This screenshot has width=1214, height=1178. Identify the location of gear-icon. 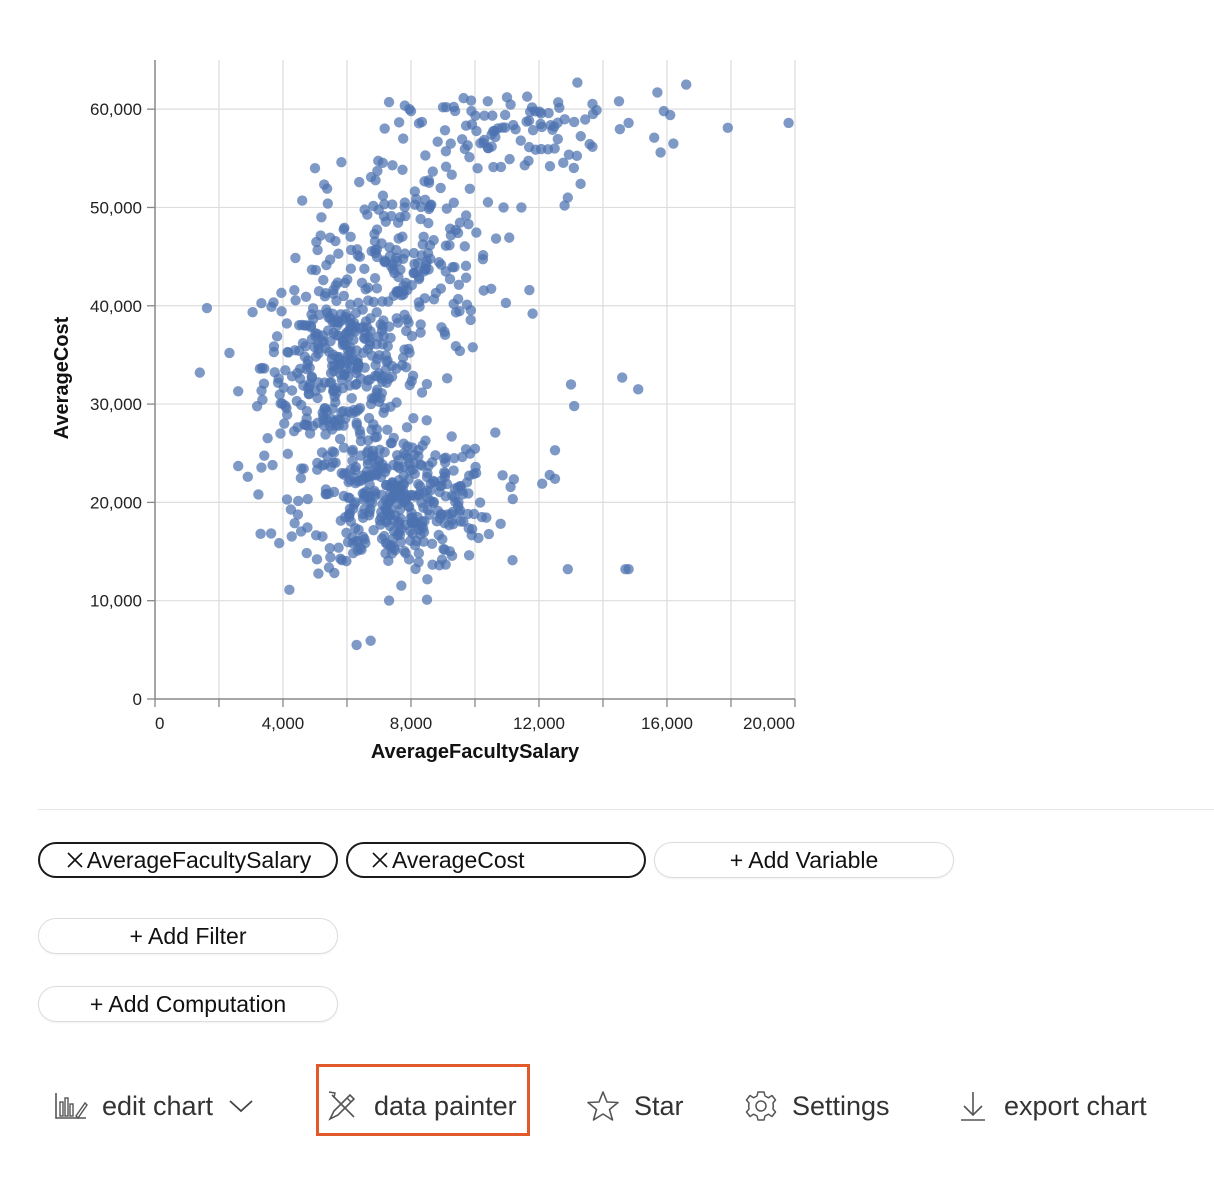
(761, 1106).